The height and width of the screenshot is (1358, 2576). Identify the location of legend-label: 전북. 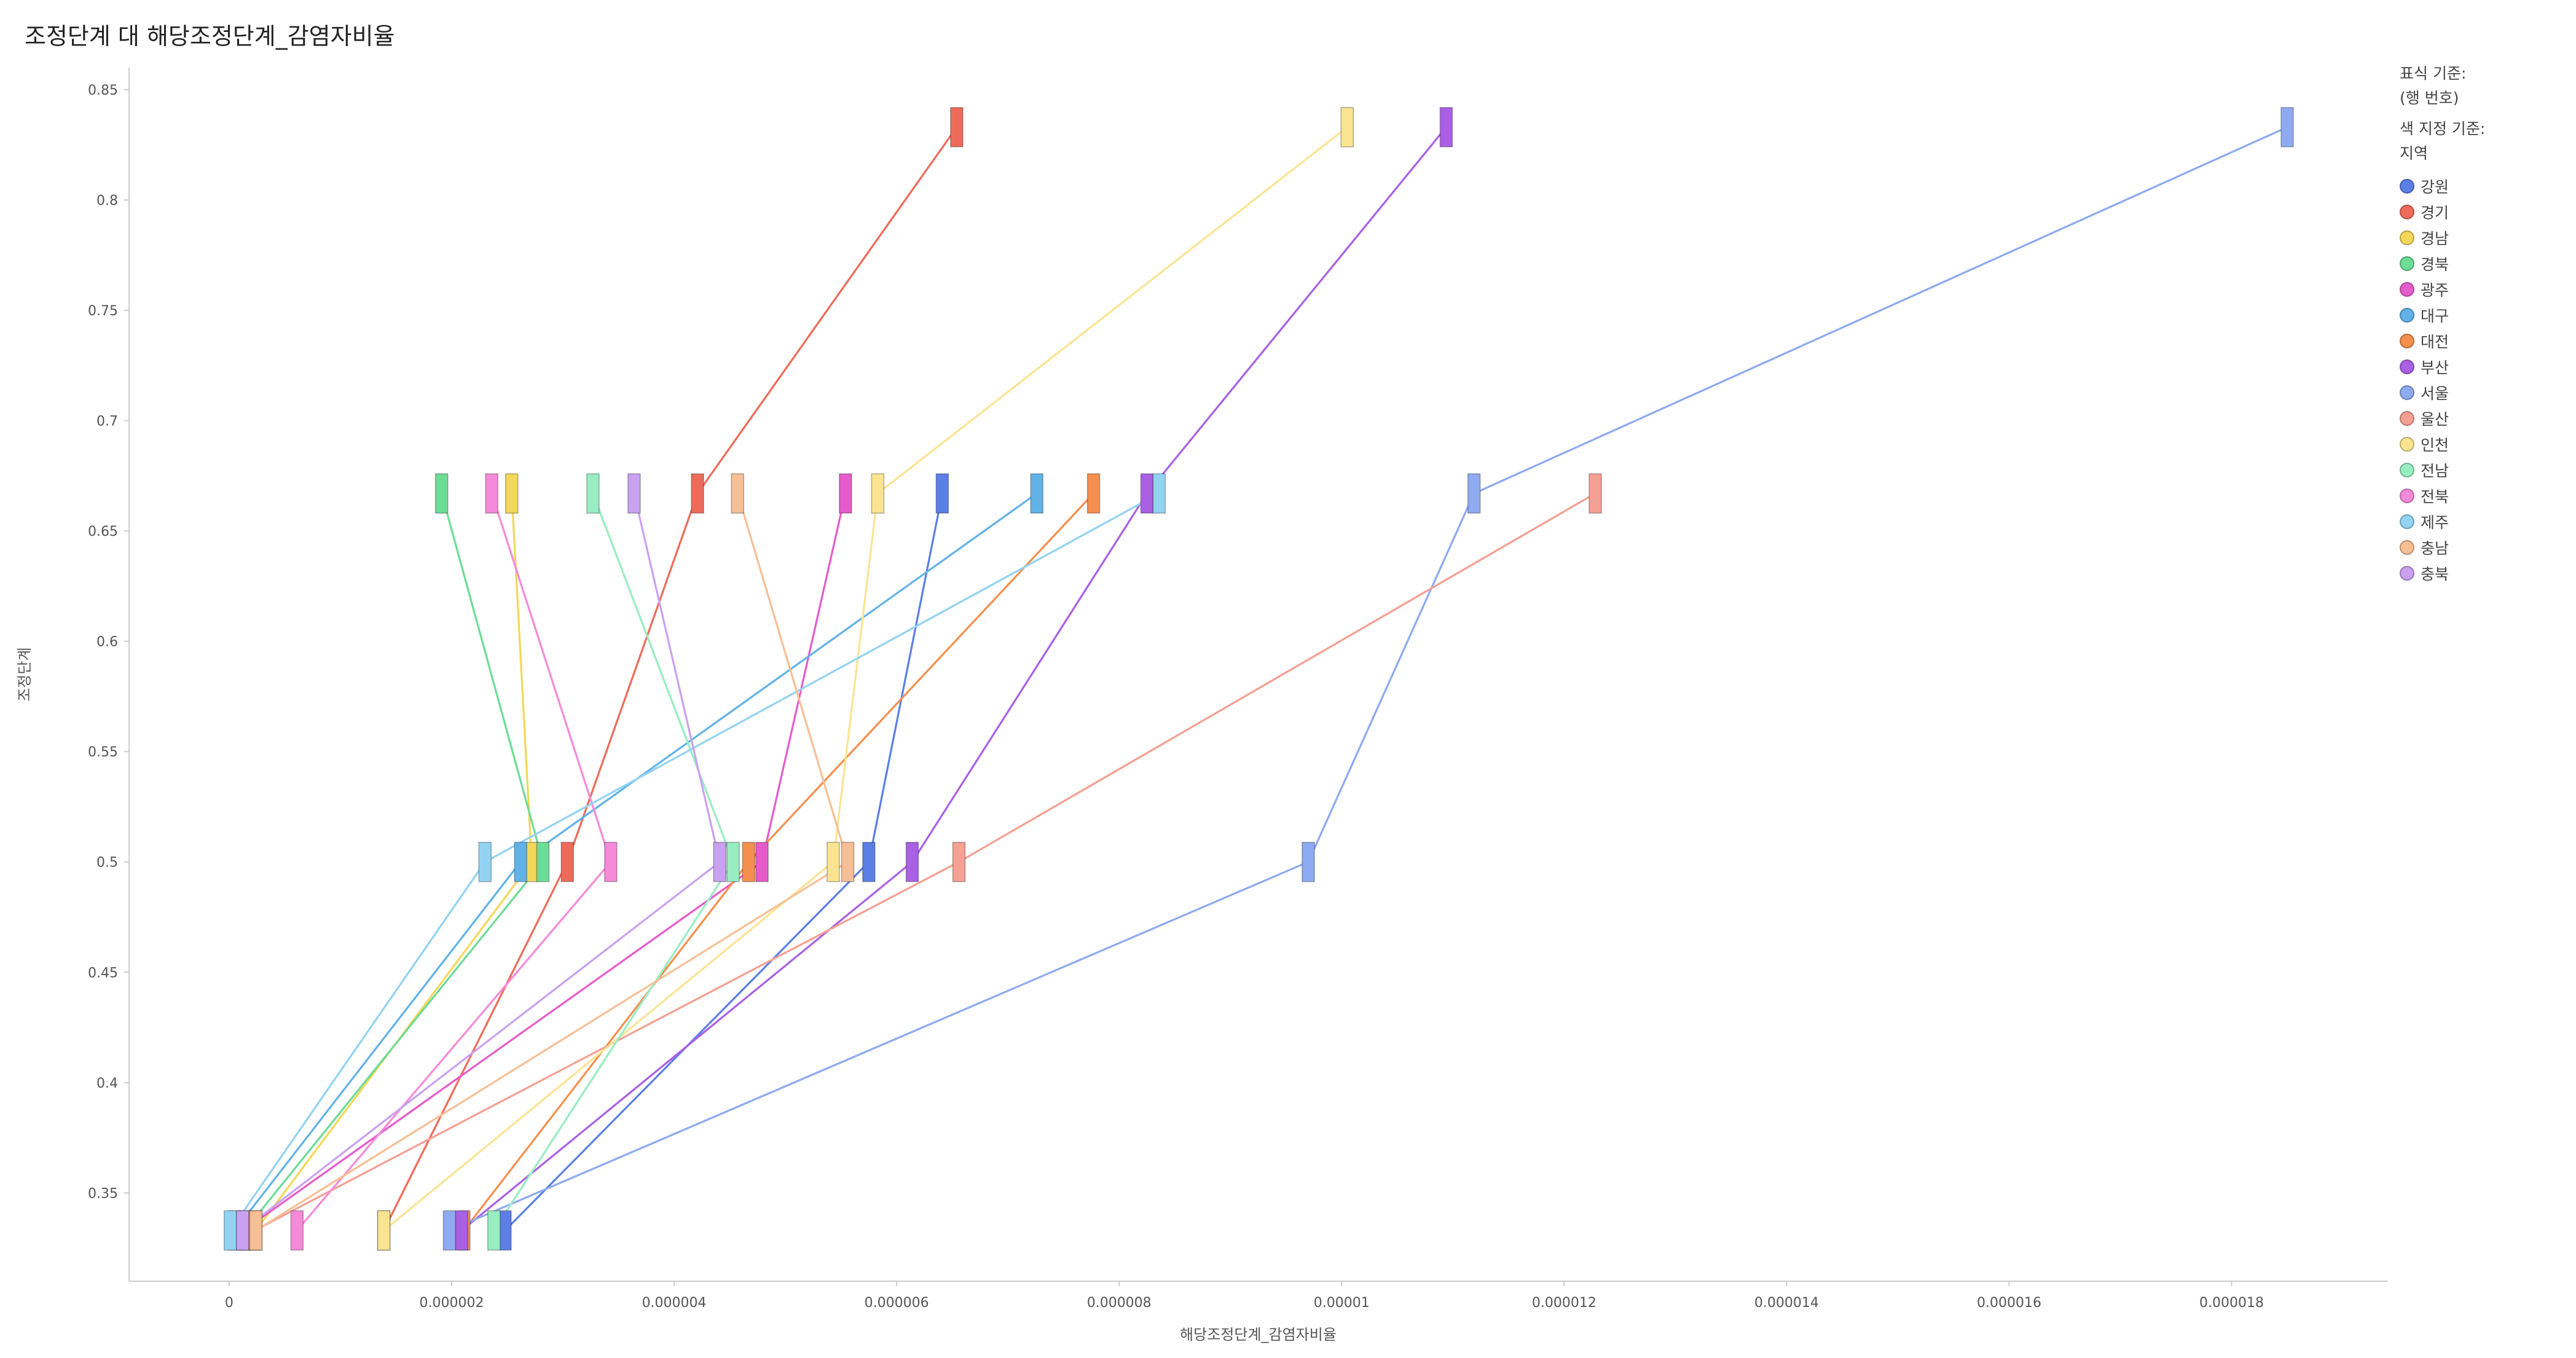
(2435, 497).